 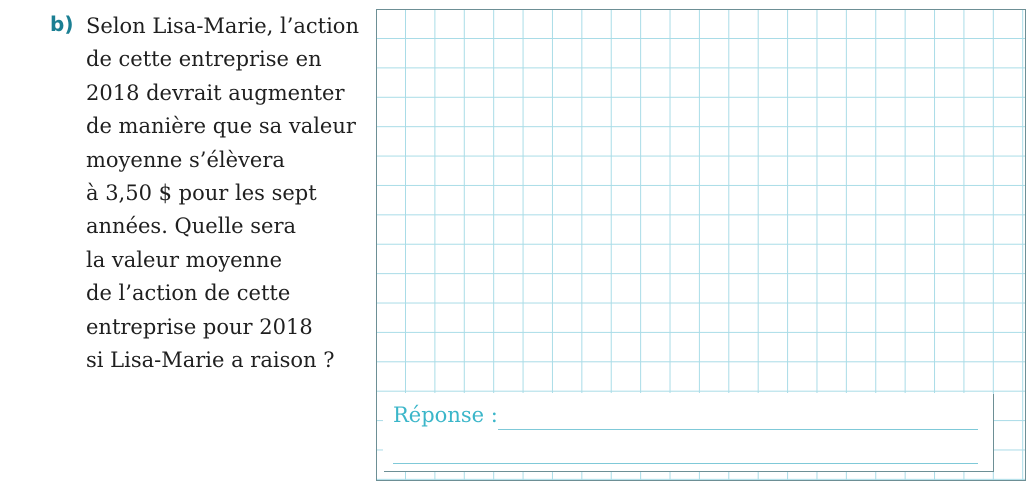 What do you see at coordinates (222, 26) in the screenshot?
I see `question-line: Selon Lisa-Marie, l’action` at bounding box center [222, 26].